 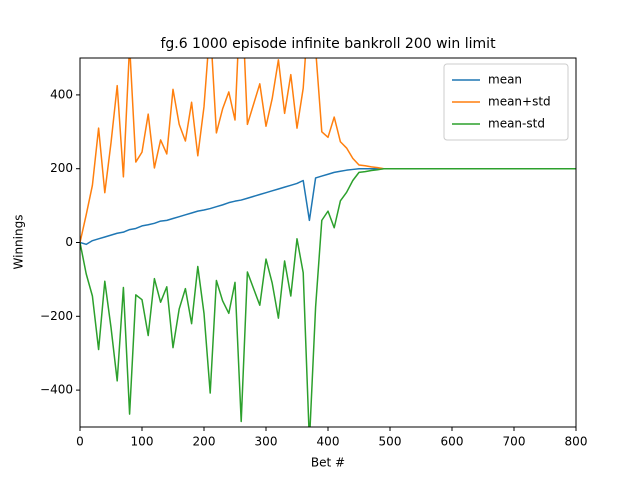 I want to click on x-tick-label: 200, so click(x=204, y=442).